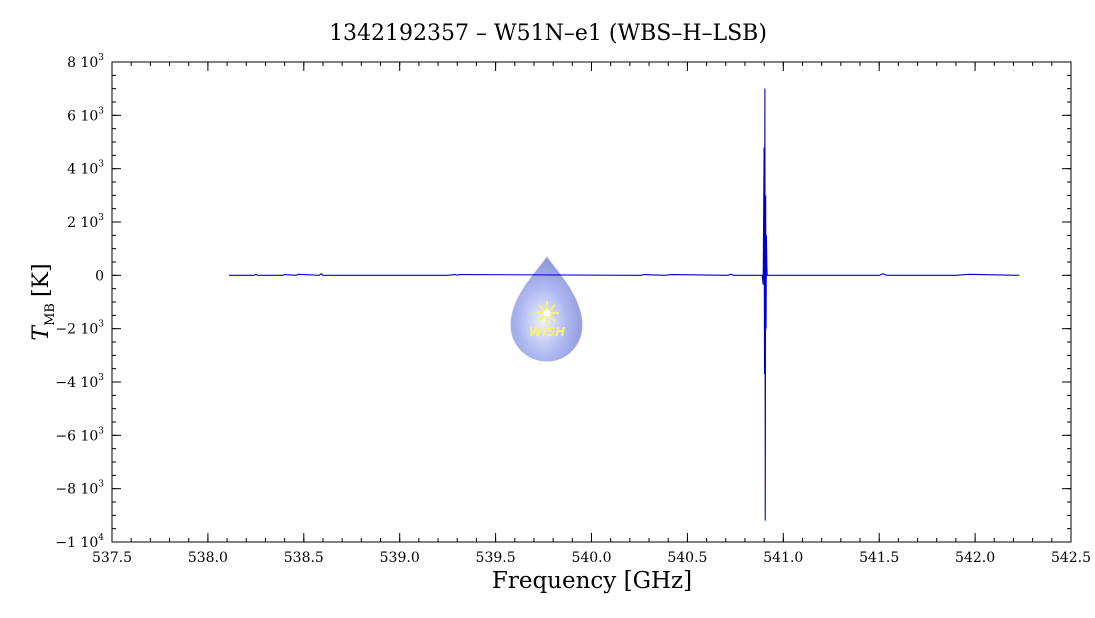 This screenshot has width=1095, height=618. Describe the element at coordinates (76, 330) in the screenshot. I see `y-tick-mantissa: −2 10` at that location.